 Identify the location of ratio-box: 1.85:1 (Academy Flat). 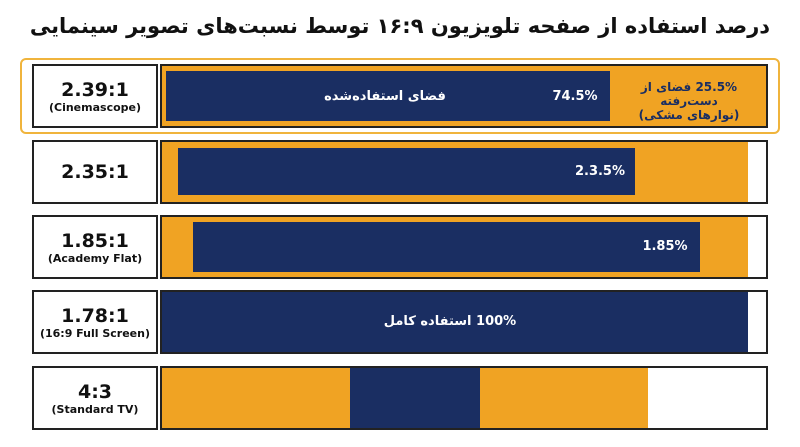
(95, 247).